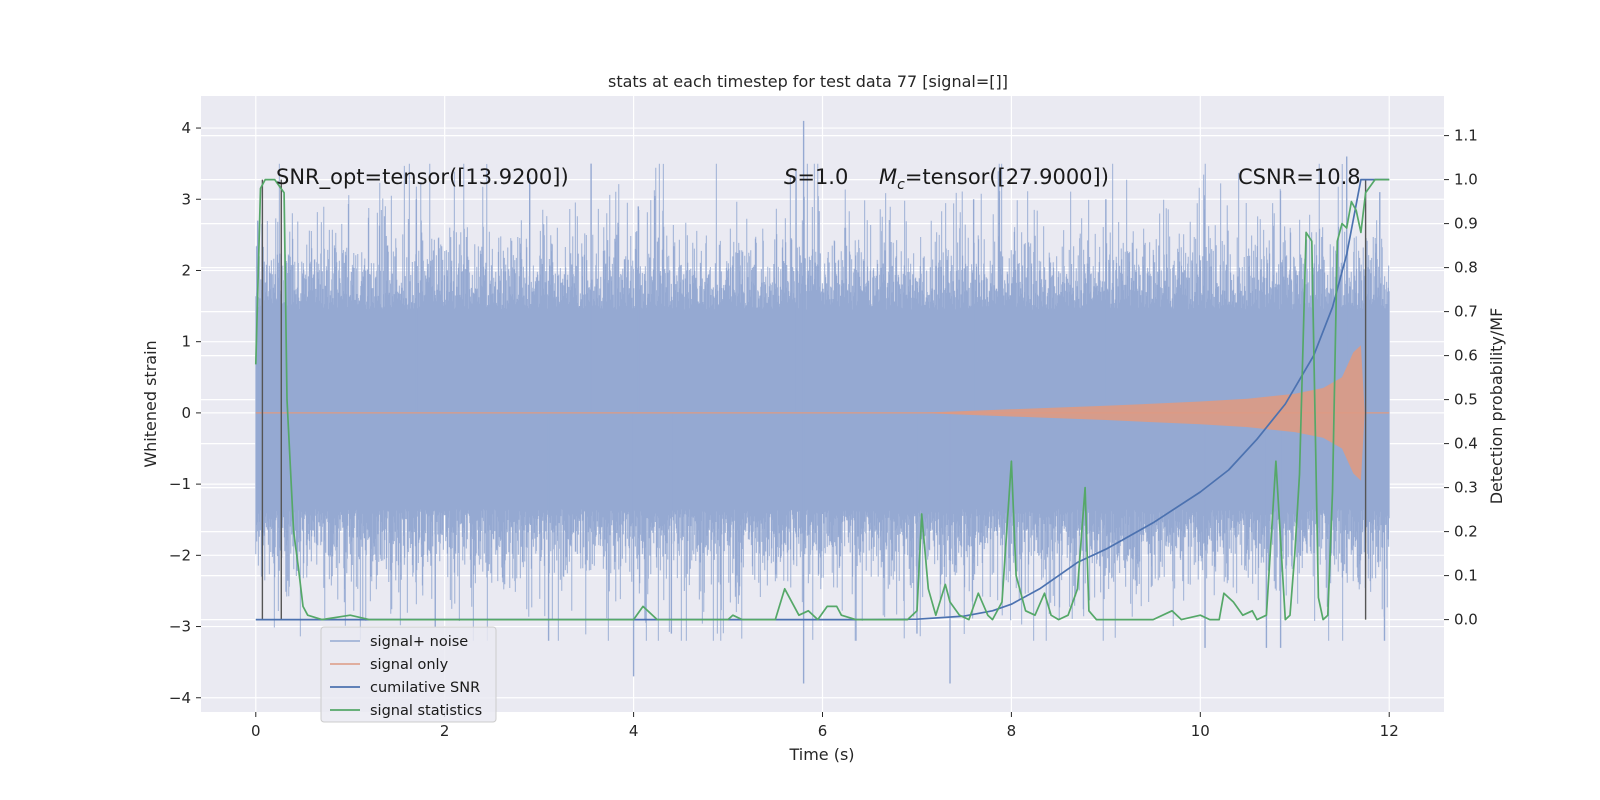 The image size is (1600, 800). I want to click on legend-entry: signal statistics, so click(426, 711).